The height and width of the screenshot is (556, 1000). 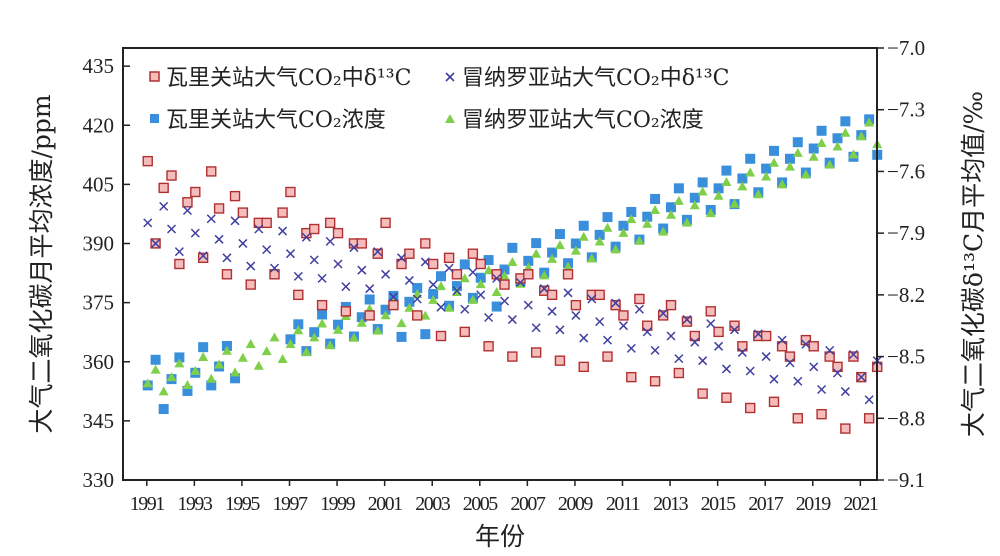 I want to click on legend-label-waliguan-d13c: 瓦里关站大气CO₂中δ¹³C, so click(x=288, y=78).